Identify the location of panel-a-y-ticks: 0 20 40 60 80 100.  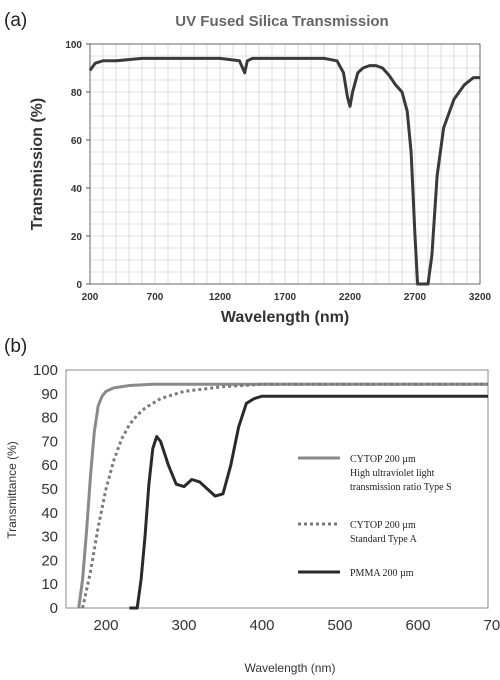
(77, 165).